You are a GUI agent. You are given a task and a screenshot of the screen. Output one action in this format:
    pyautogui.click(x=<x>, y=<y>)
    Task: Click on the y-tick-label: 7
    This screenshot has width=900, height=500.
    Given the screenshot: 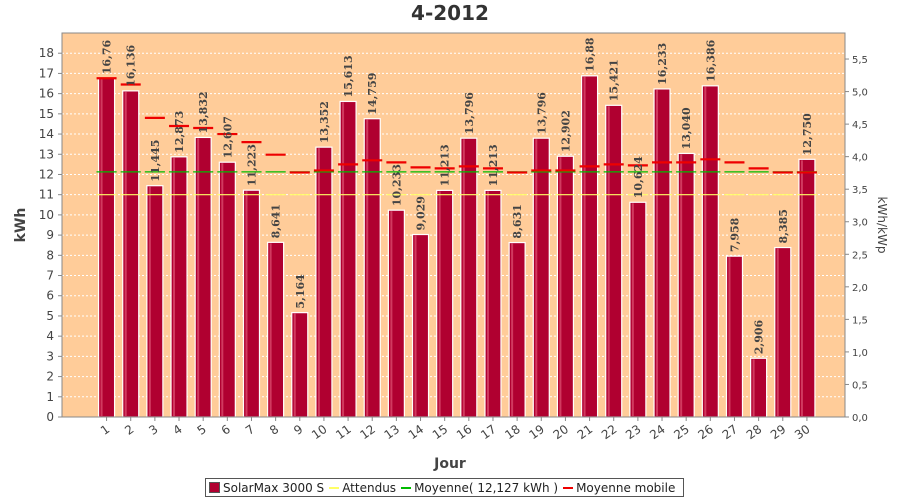 What is the action you would take?
    pyautogui.click(x=50, y=276)
    